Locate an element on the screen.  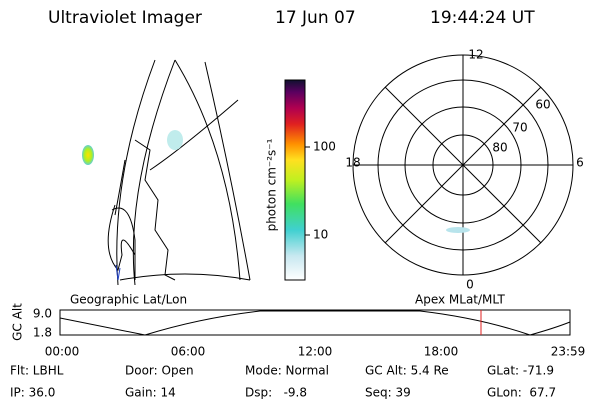
colorbar-label: photon cm⁻²s⁻¹ is located at coordinates (272, 184).